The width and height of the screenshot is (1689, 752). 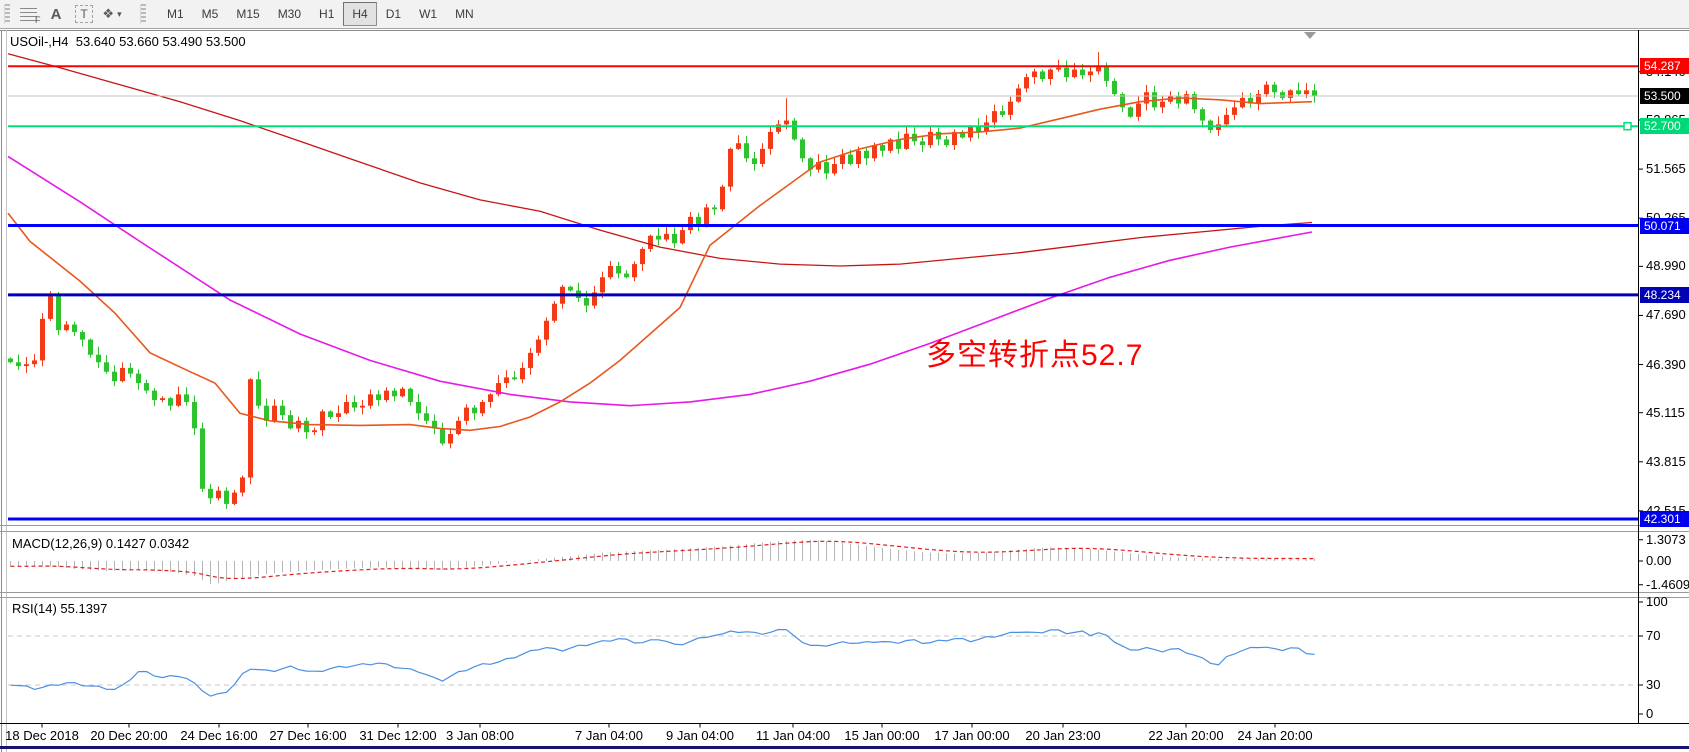 What do you see at coordinates (1666, 266) in the screenshot?
I see `price-tick-label: 48.990` at bounding box center [1666, 266].